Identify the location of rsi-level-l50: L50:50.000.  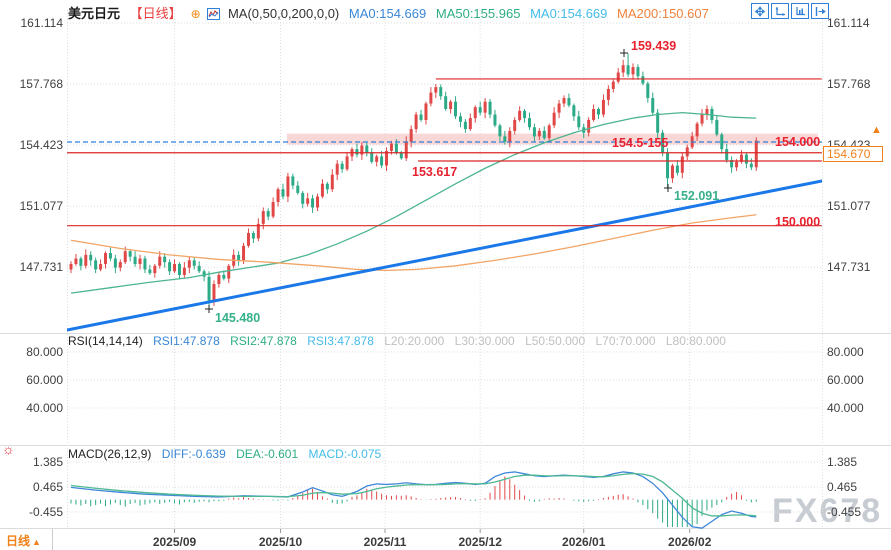
(555, 341).